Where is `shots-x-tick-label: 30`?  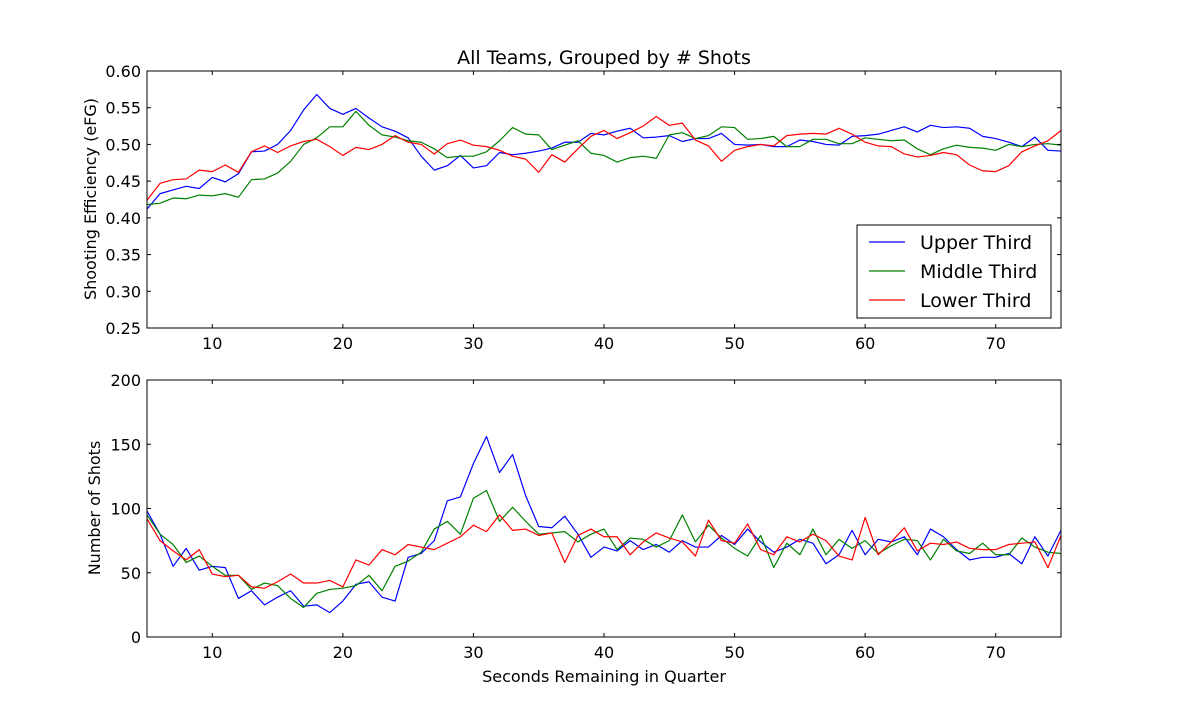 shots-x-tick-label: 30 is located at coordinates (473, 652).